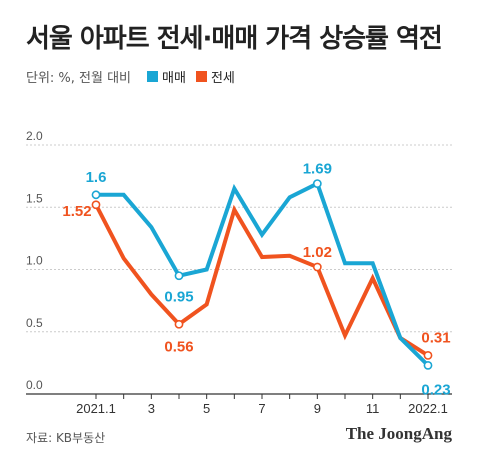 The height and width of the screenshot is (460, 480). What do you see at coordinates (96, 408) in the screenshot?
I see `x-tick-label: 2021.1` at bounding box center [96, 408].